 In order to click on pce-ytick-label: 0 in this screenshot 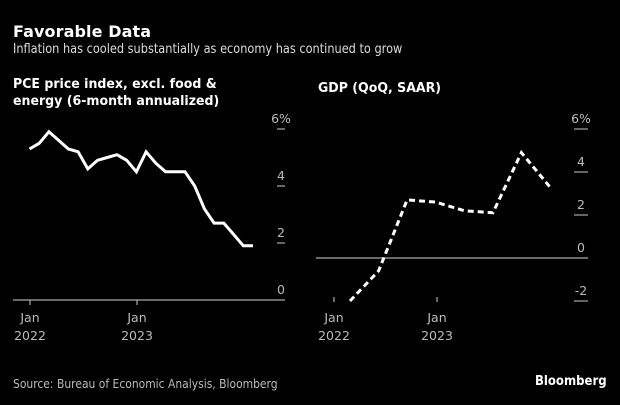, I will do `click(281, 289)`.